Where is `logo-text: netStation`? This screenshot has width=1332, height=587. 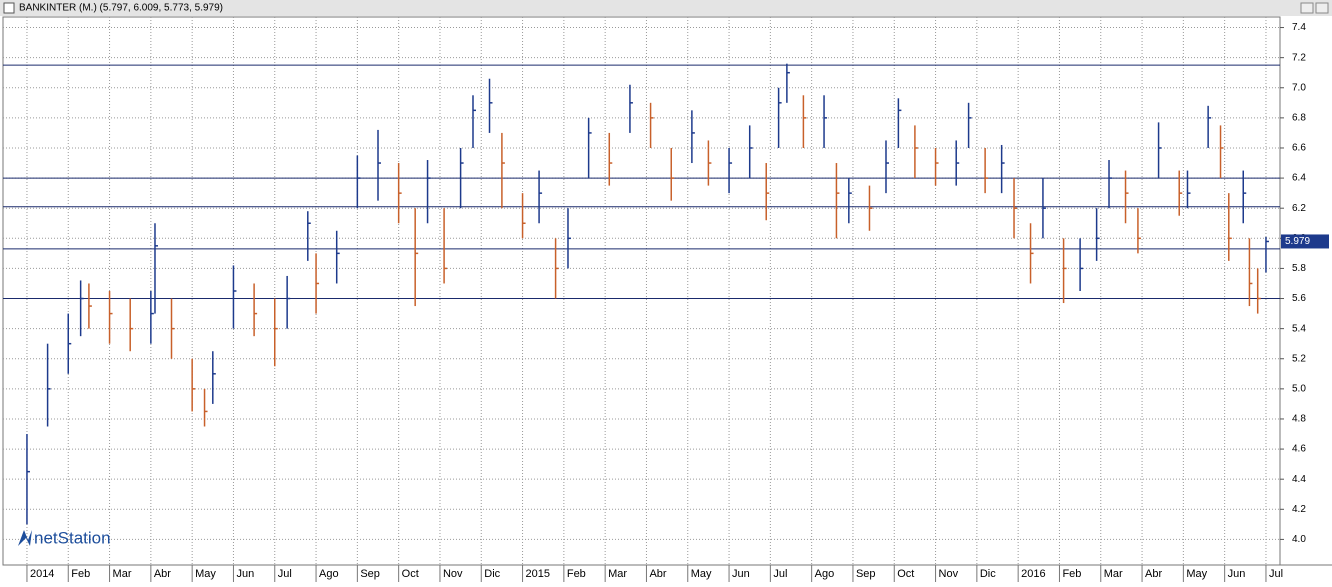
logo-text: netStation is located at coordinates (72, 537).